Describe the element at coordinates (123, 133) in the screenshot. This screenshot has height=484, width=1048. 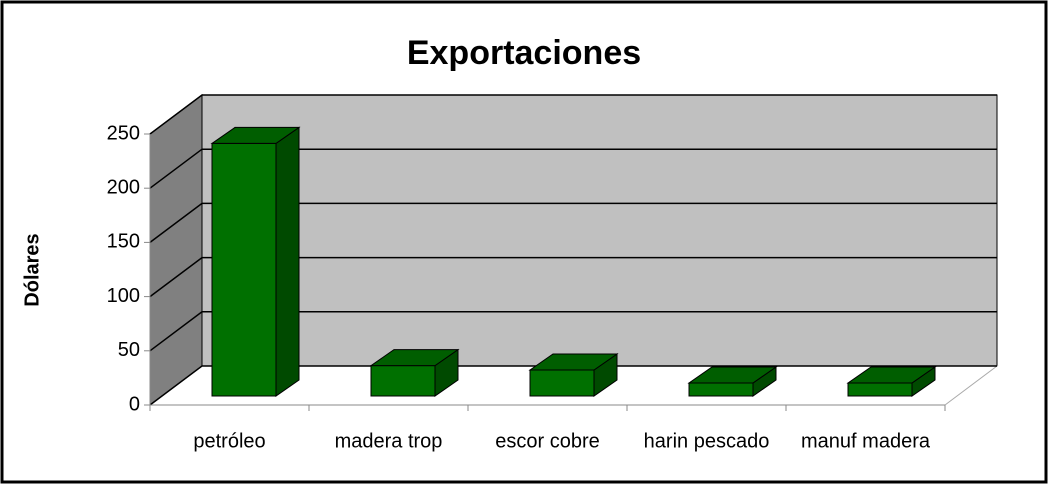
I see `y-tick-label: 250` at that location.